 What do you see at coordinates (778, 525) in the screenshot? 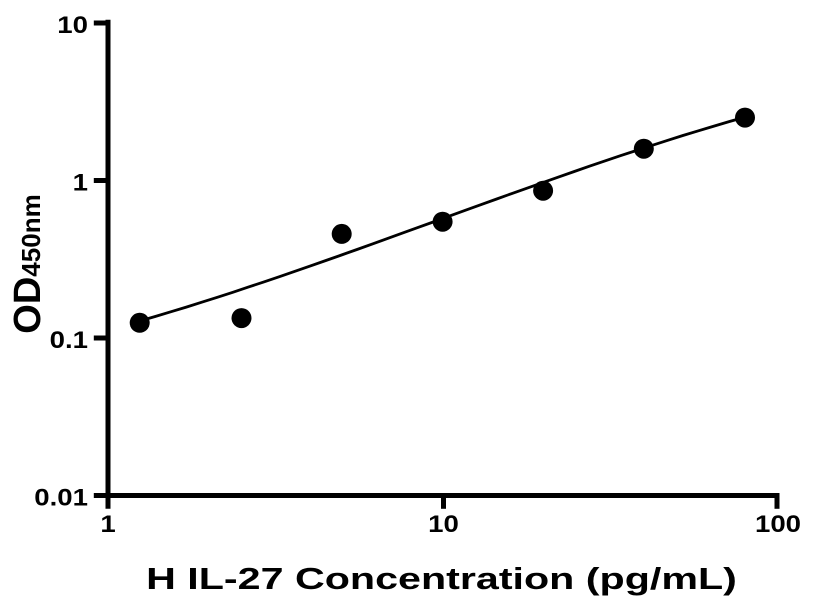
I see `svg-text: 100` at bounding box center [778, 525].